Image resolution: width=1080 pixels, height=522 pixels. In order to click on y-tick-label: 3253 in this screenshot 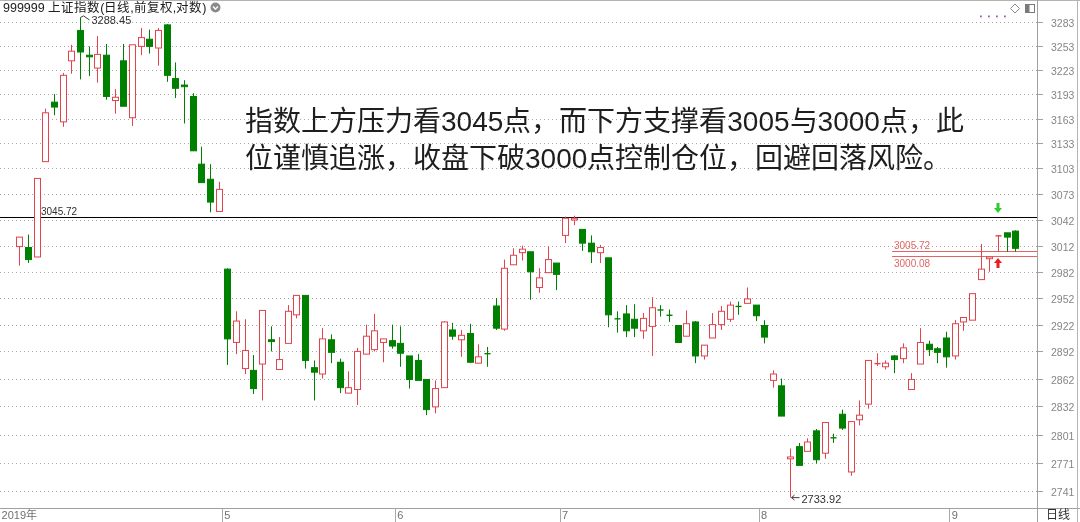, I will do `click(1063, 46)`.